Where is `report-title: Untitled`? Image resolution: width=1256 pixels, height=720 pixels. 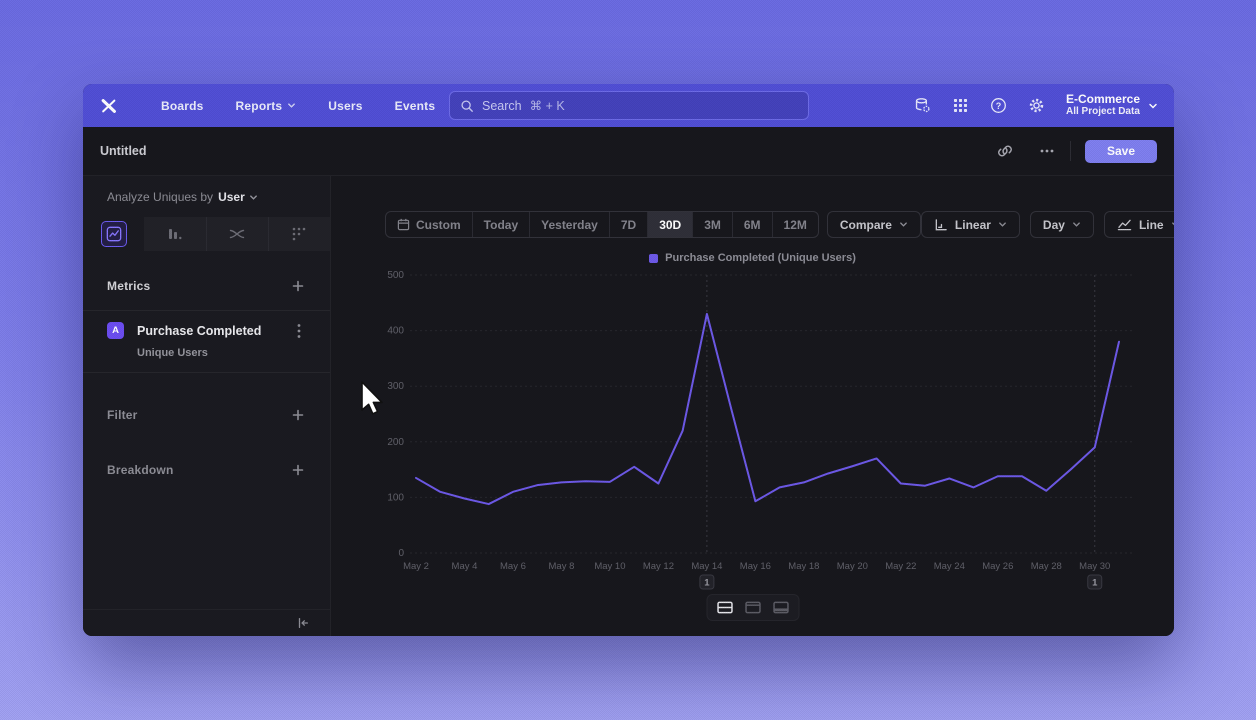
report-title: Untitled is located at coordinates (123, 151).